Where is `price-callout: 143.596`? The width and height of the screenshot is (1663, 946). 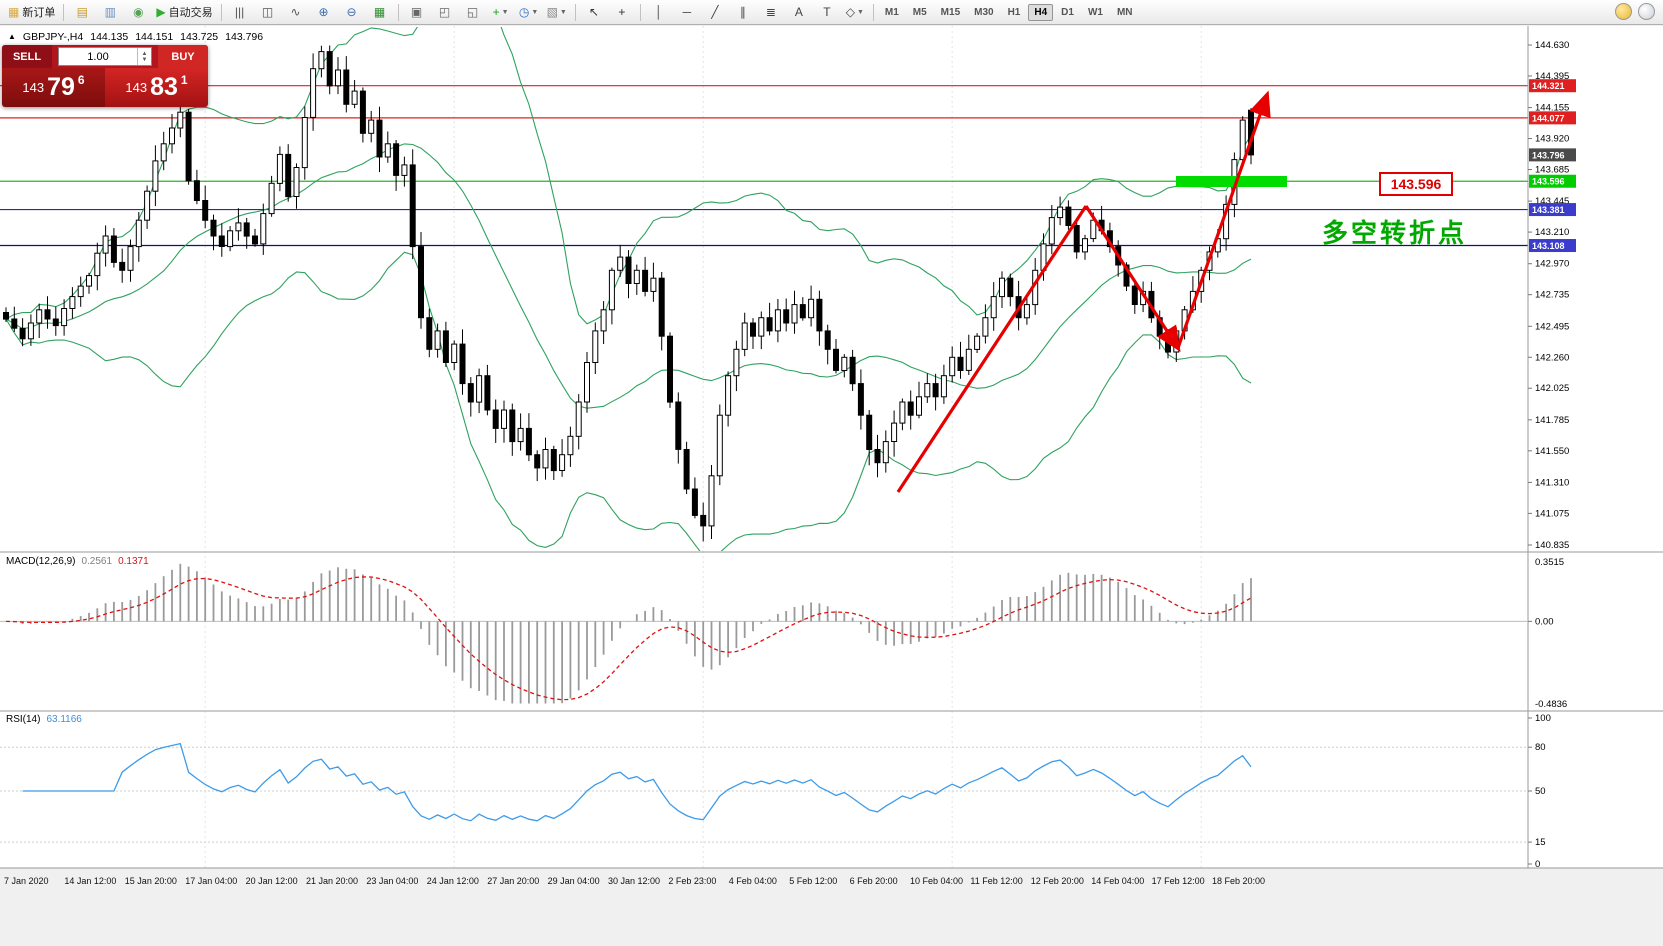 price-callout: 143.596 is located at coordinates (1416, 184).